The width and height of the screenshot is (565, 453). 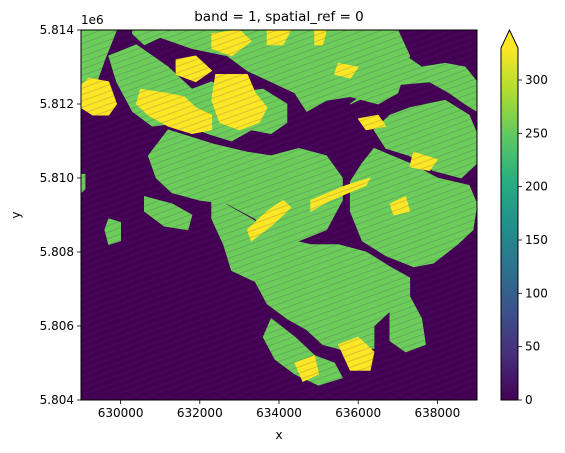 I want to click on x-tick-label: 638000, so click(x=437, y=413).